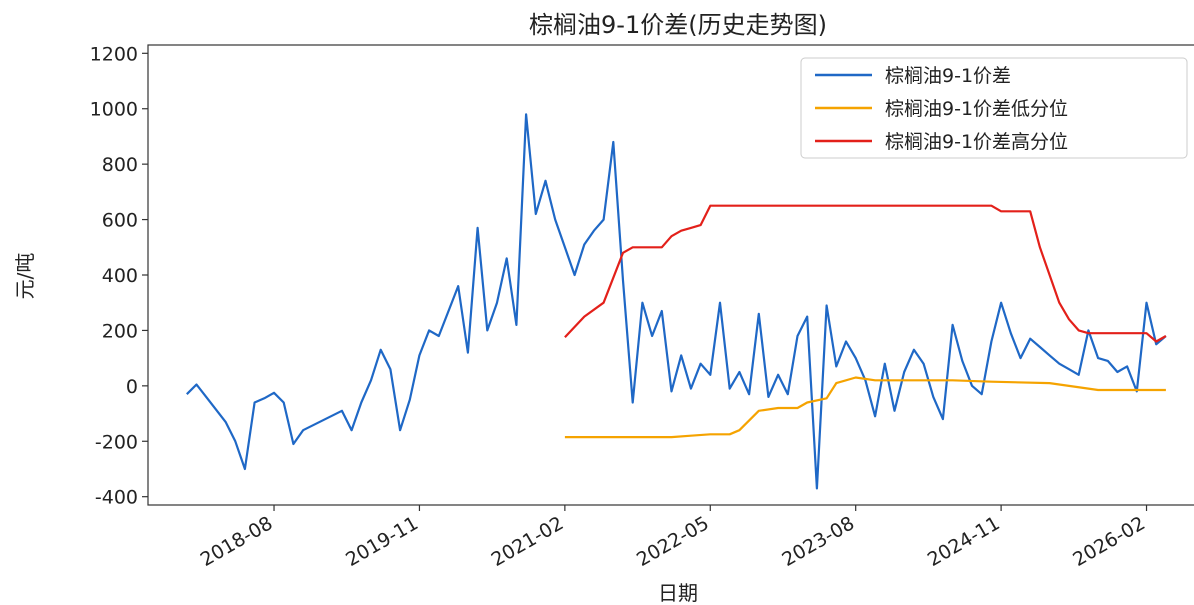  What do you see at coordinates (120, 165) in the screenshot?
I see `y-tick-label: 800` at bounding box center [120, 165].